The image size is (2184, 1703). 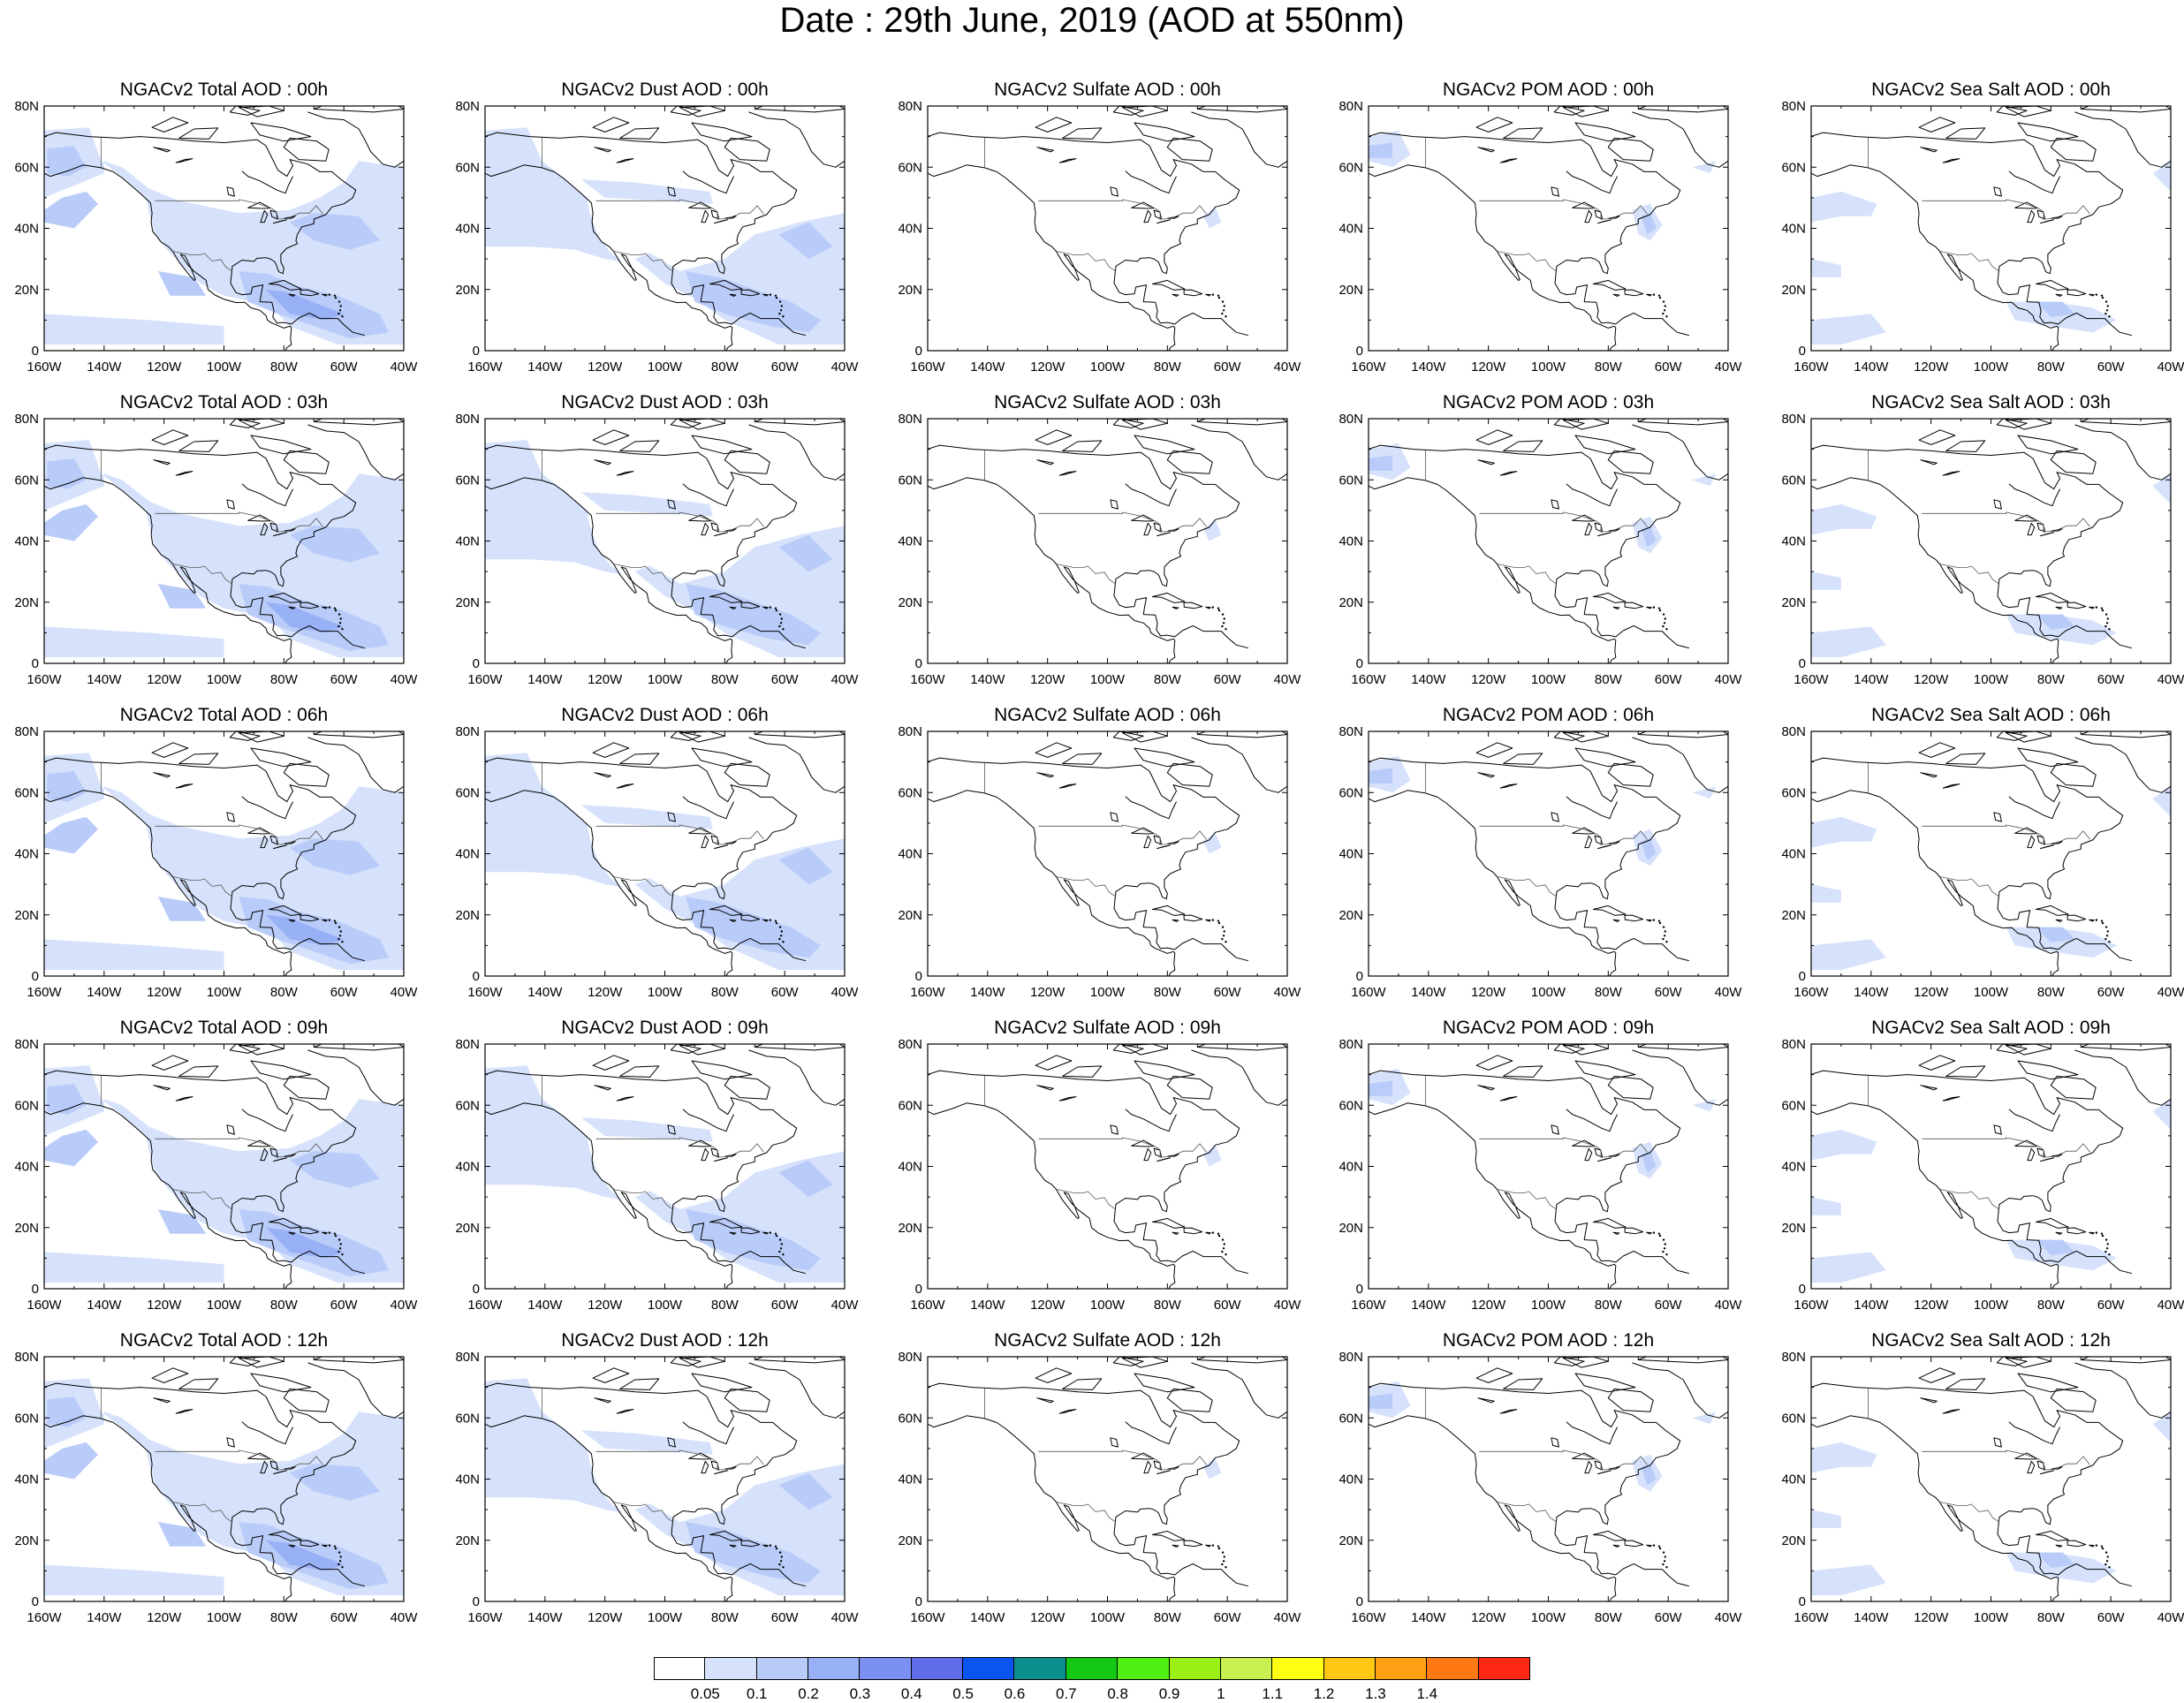 I want to click on panel-title: NGACv2 POM AOD : 09h, so click(x=1548, y=1028).